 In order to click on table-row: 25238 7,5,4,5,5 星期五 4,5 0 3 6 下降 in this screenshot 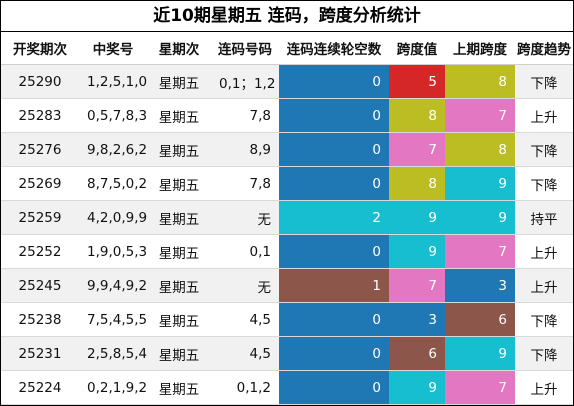, I will do `click(287, 319)`.